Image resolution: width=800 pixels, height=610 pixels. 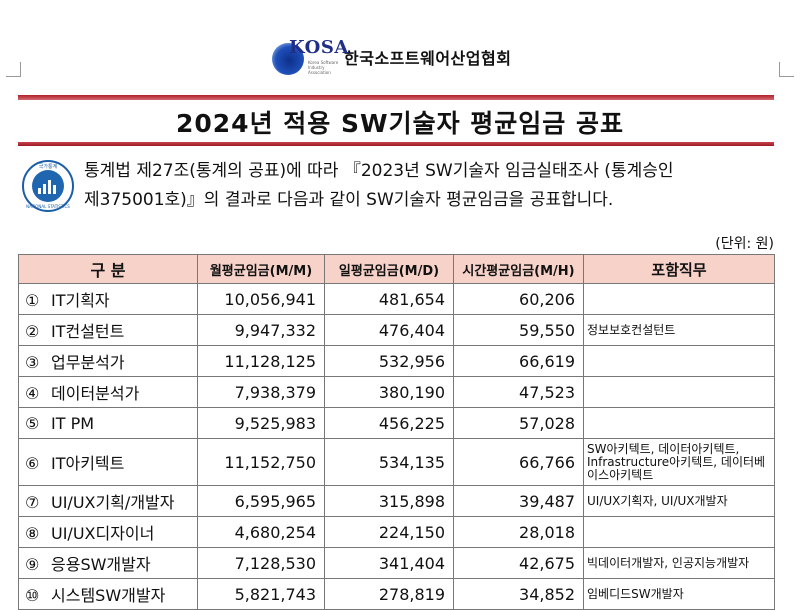 I want to click on monthly-wage-cell: 10,056,941, so click(x=261, y=299).